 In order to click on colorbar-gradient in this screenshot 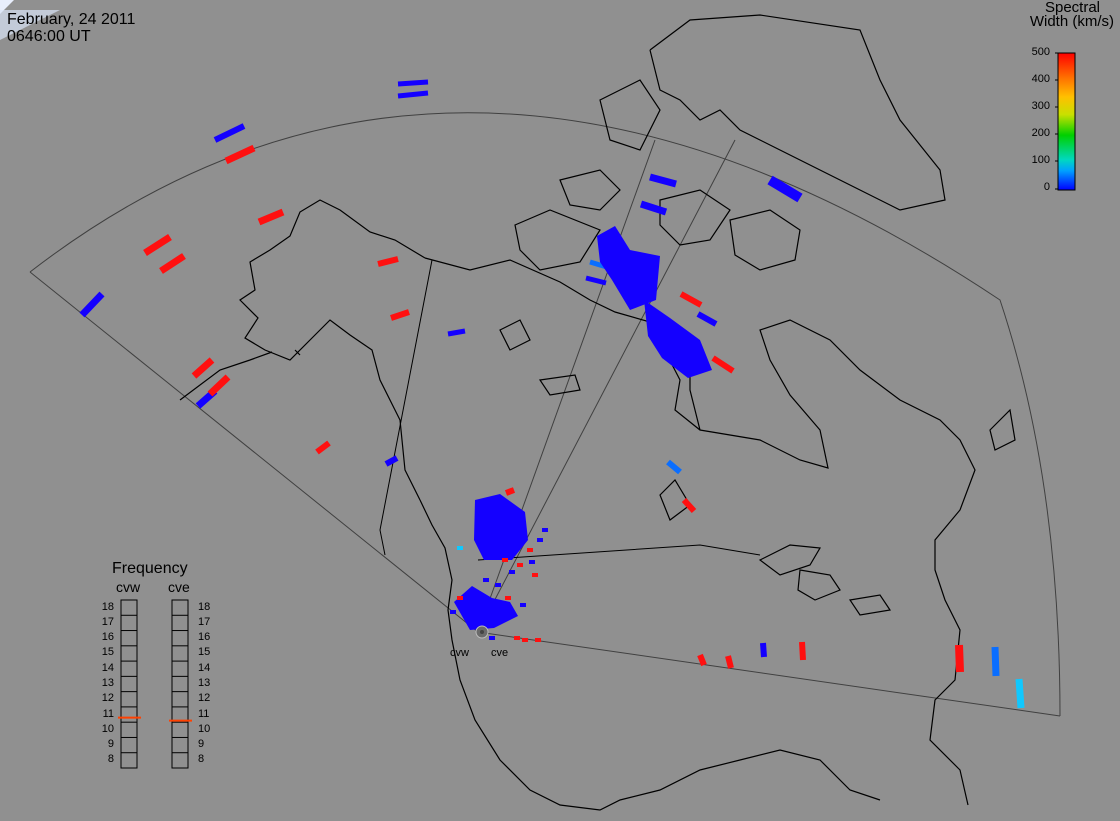, I will do `click(1066, 121)`.